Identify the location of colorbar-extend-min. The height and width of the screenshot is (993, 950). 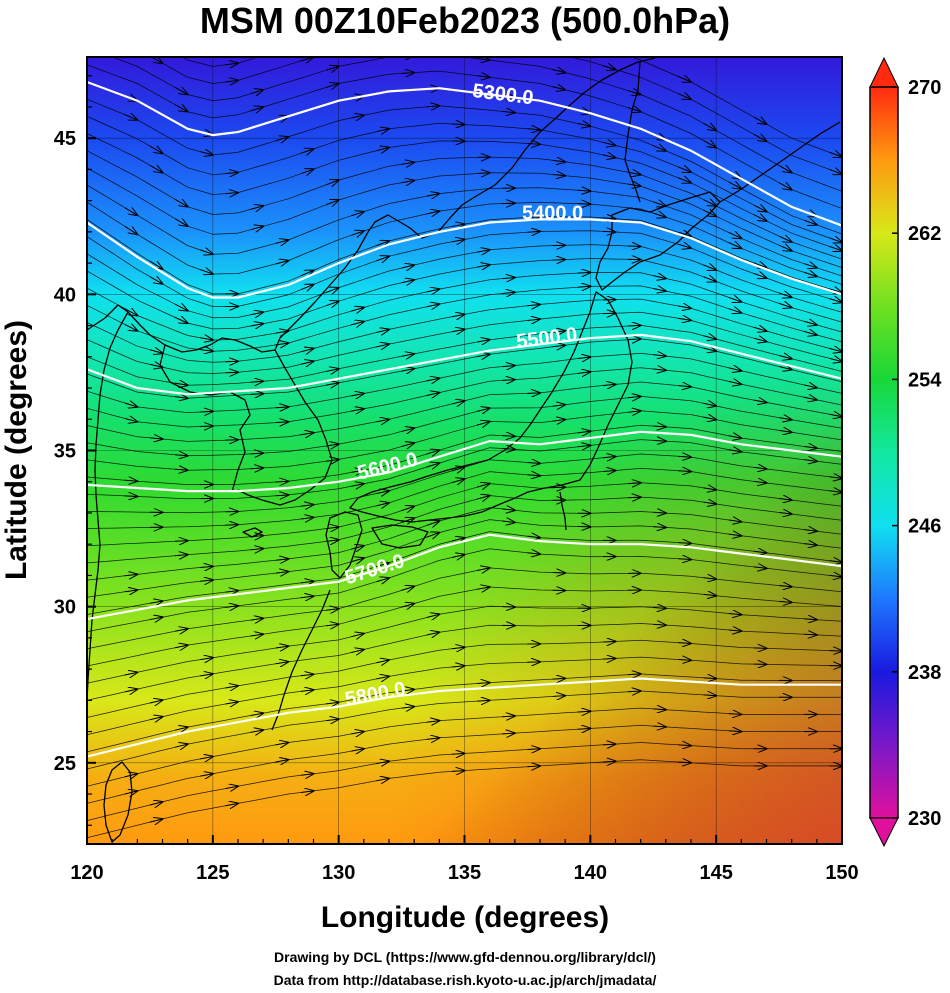
(884, 832).